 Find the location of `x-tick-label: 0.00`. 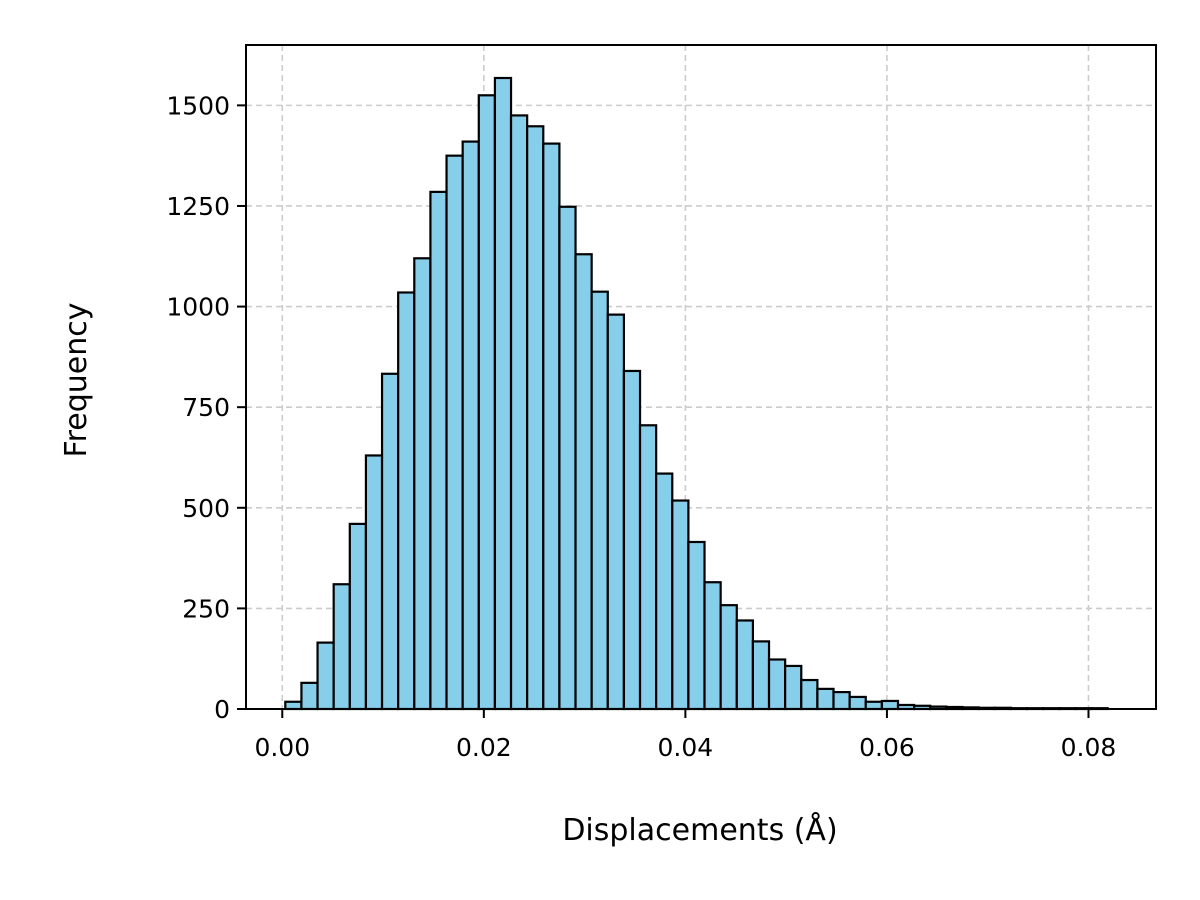

x-tick-label: 0.00 is located at coordinates (282, 747).